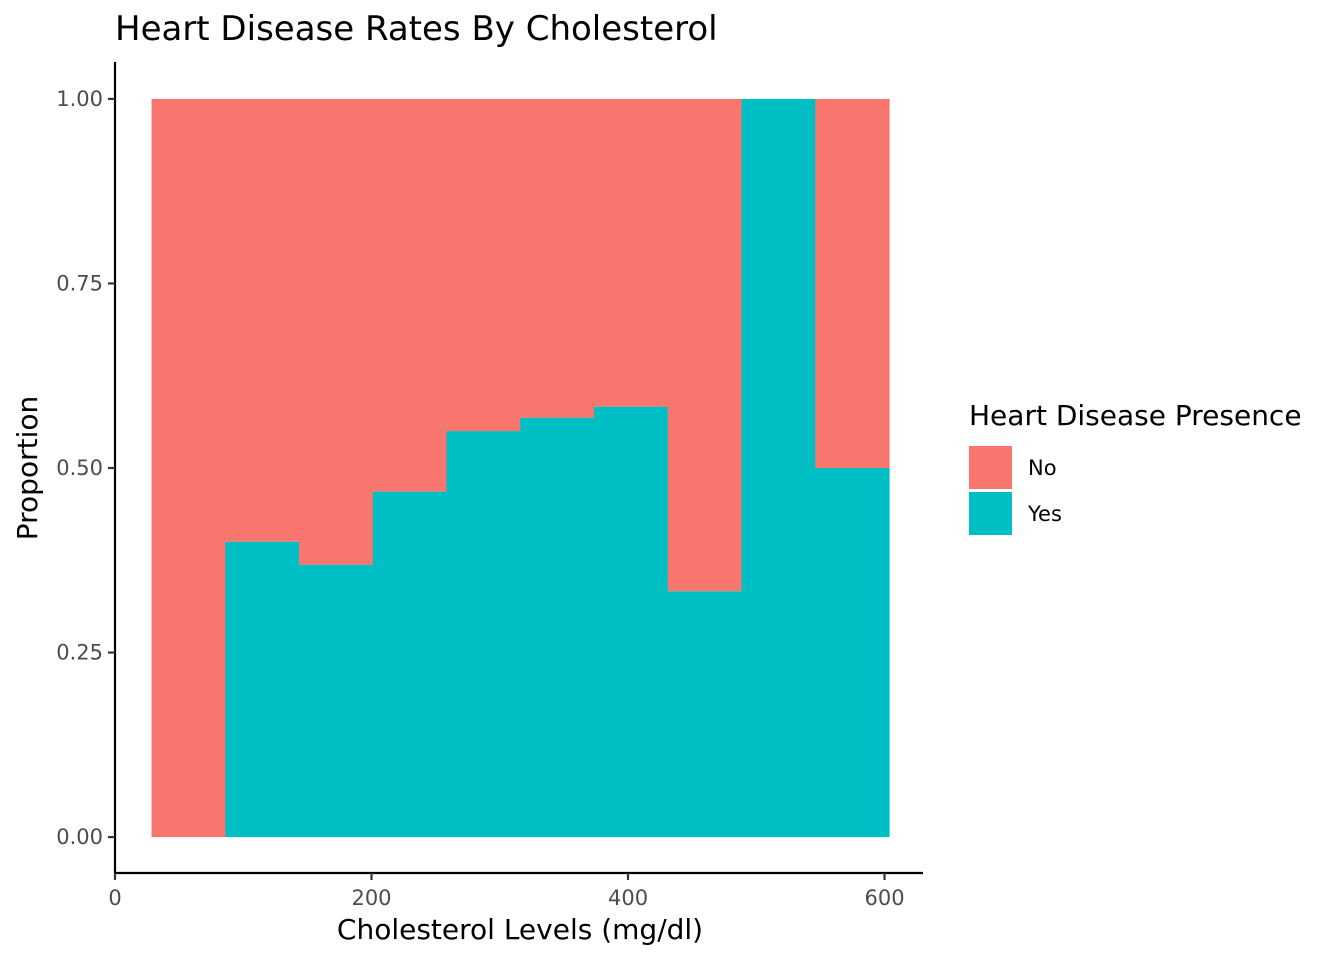 The width and height of the screenshot is (1344, 960). I want to click on legend: Heart Disease Presence No Yes, so click(1135, 467).